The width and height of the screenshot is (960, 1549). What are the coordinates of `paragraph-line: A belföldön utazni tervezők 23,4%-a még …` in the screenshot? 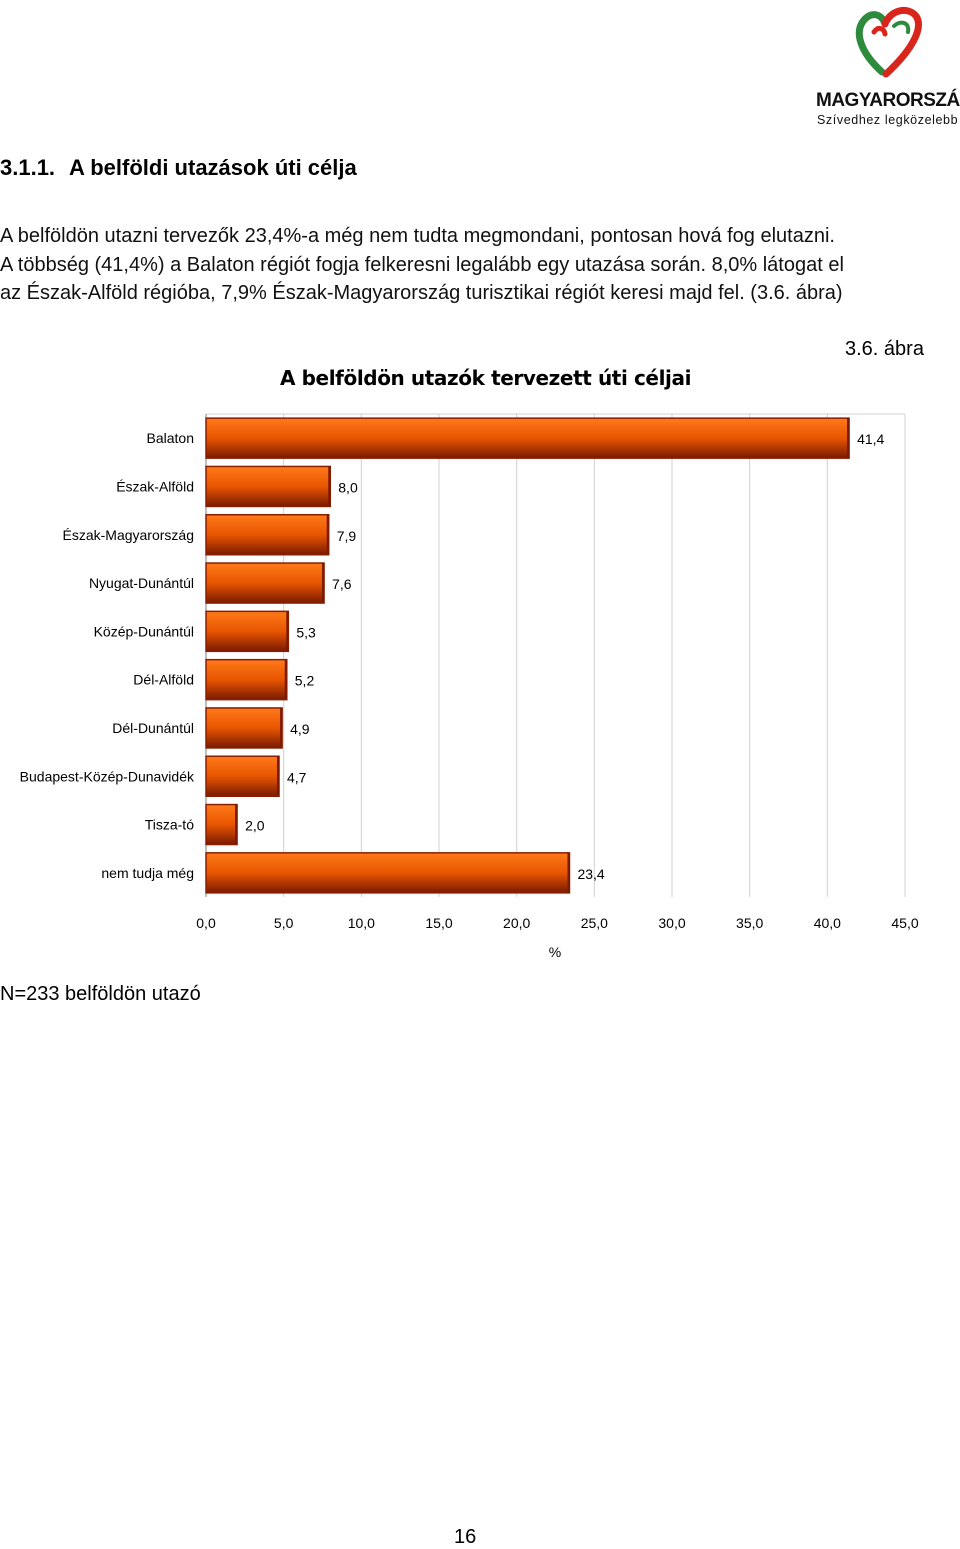 It's located at (417, 236).